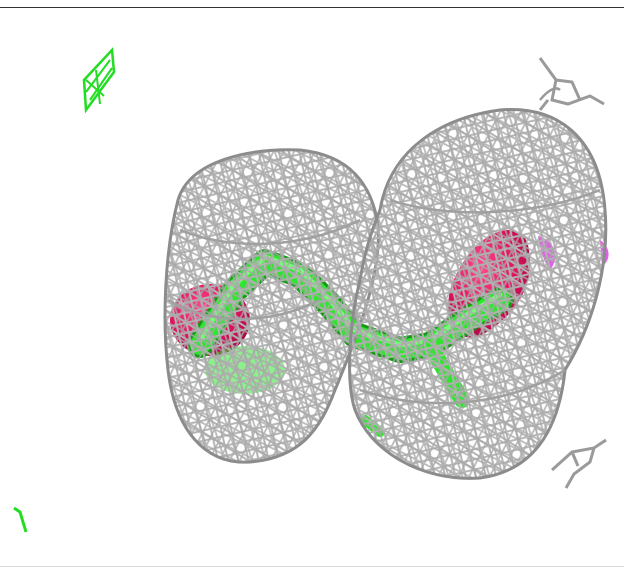 This screenshot has width=624, height=584. What do you see at coordinates (571, 84) in the screenshot?
I see `gray-stick-fragment-top-right` at bounding box center [571, 84].